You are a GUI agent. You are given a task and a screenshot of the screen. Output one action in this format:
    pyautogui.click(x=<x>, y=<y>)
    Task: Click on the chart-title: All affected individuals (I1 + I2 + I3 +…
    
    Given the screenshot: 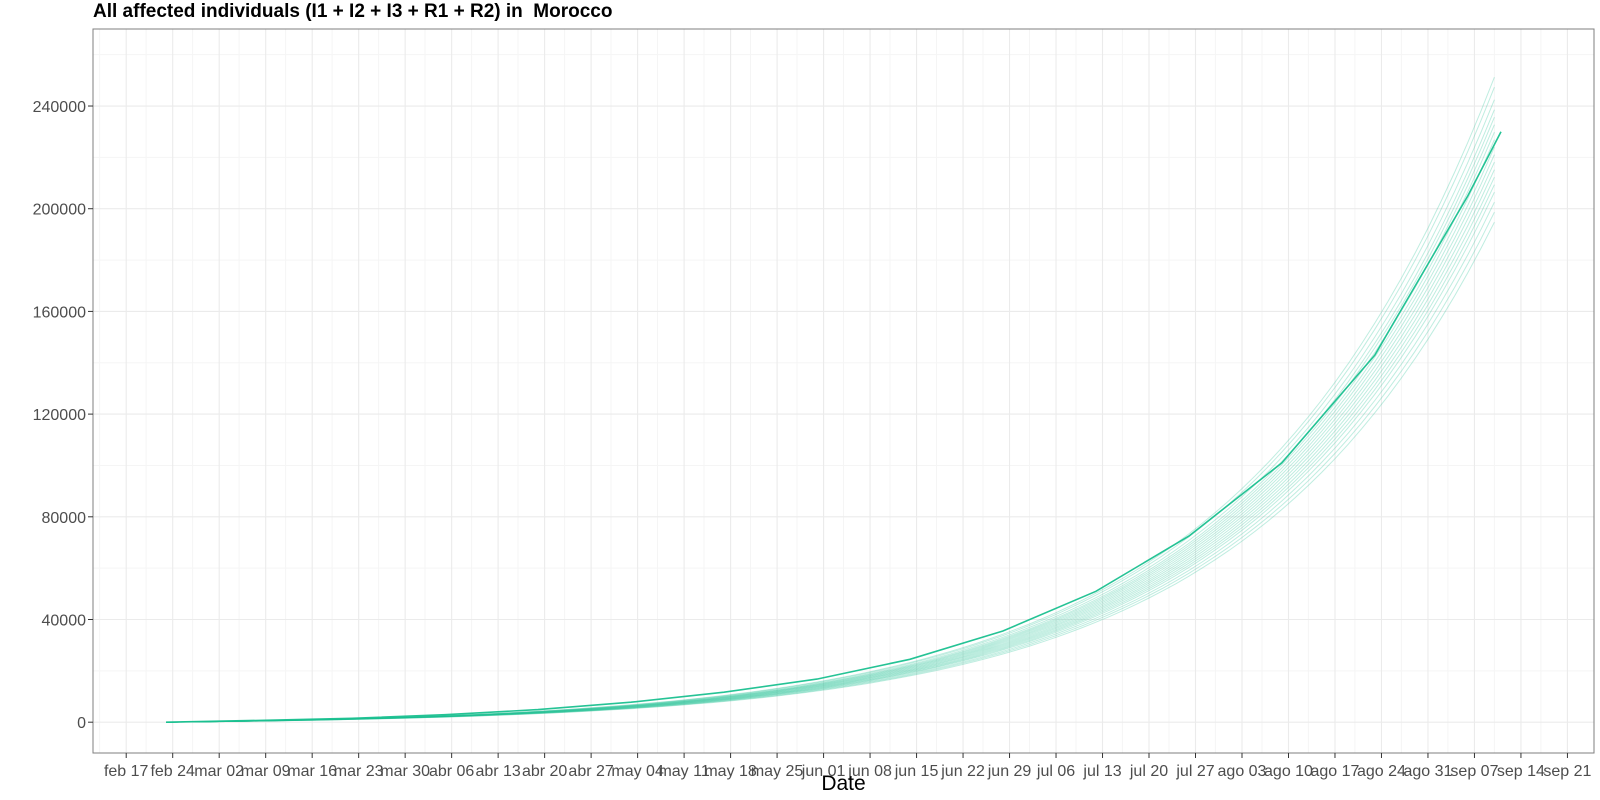 What is the action you would take?
    pyautogui.click(x=353, y=11)
    